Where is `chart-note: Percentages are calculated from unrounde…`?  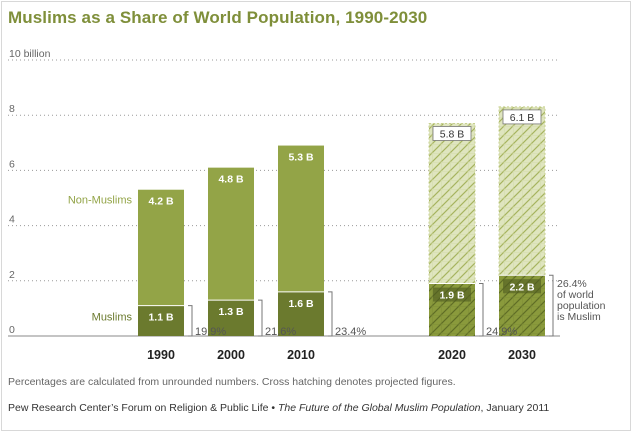
chart-note: Percentages are calculated from unrounde… is located at coordinates (232, 382).